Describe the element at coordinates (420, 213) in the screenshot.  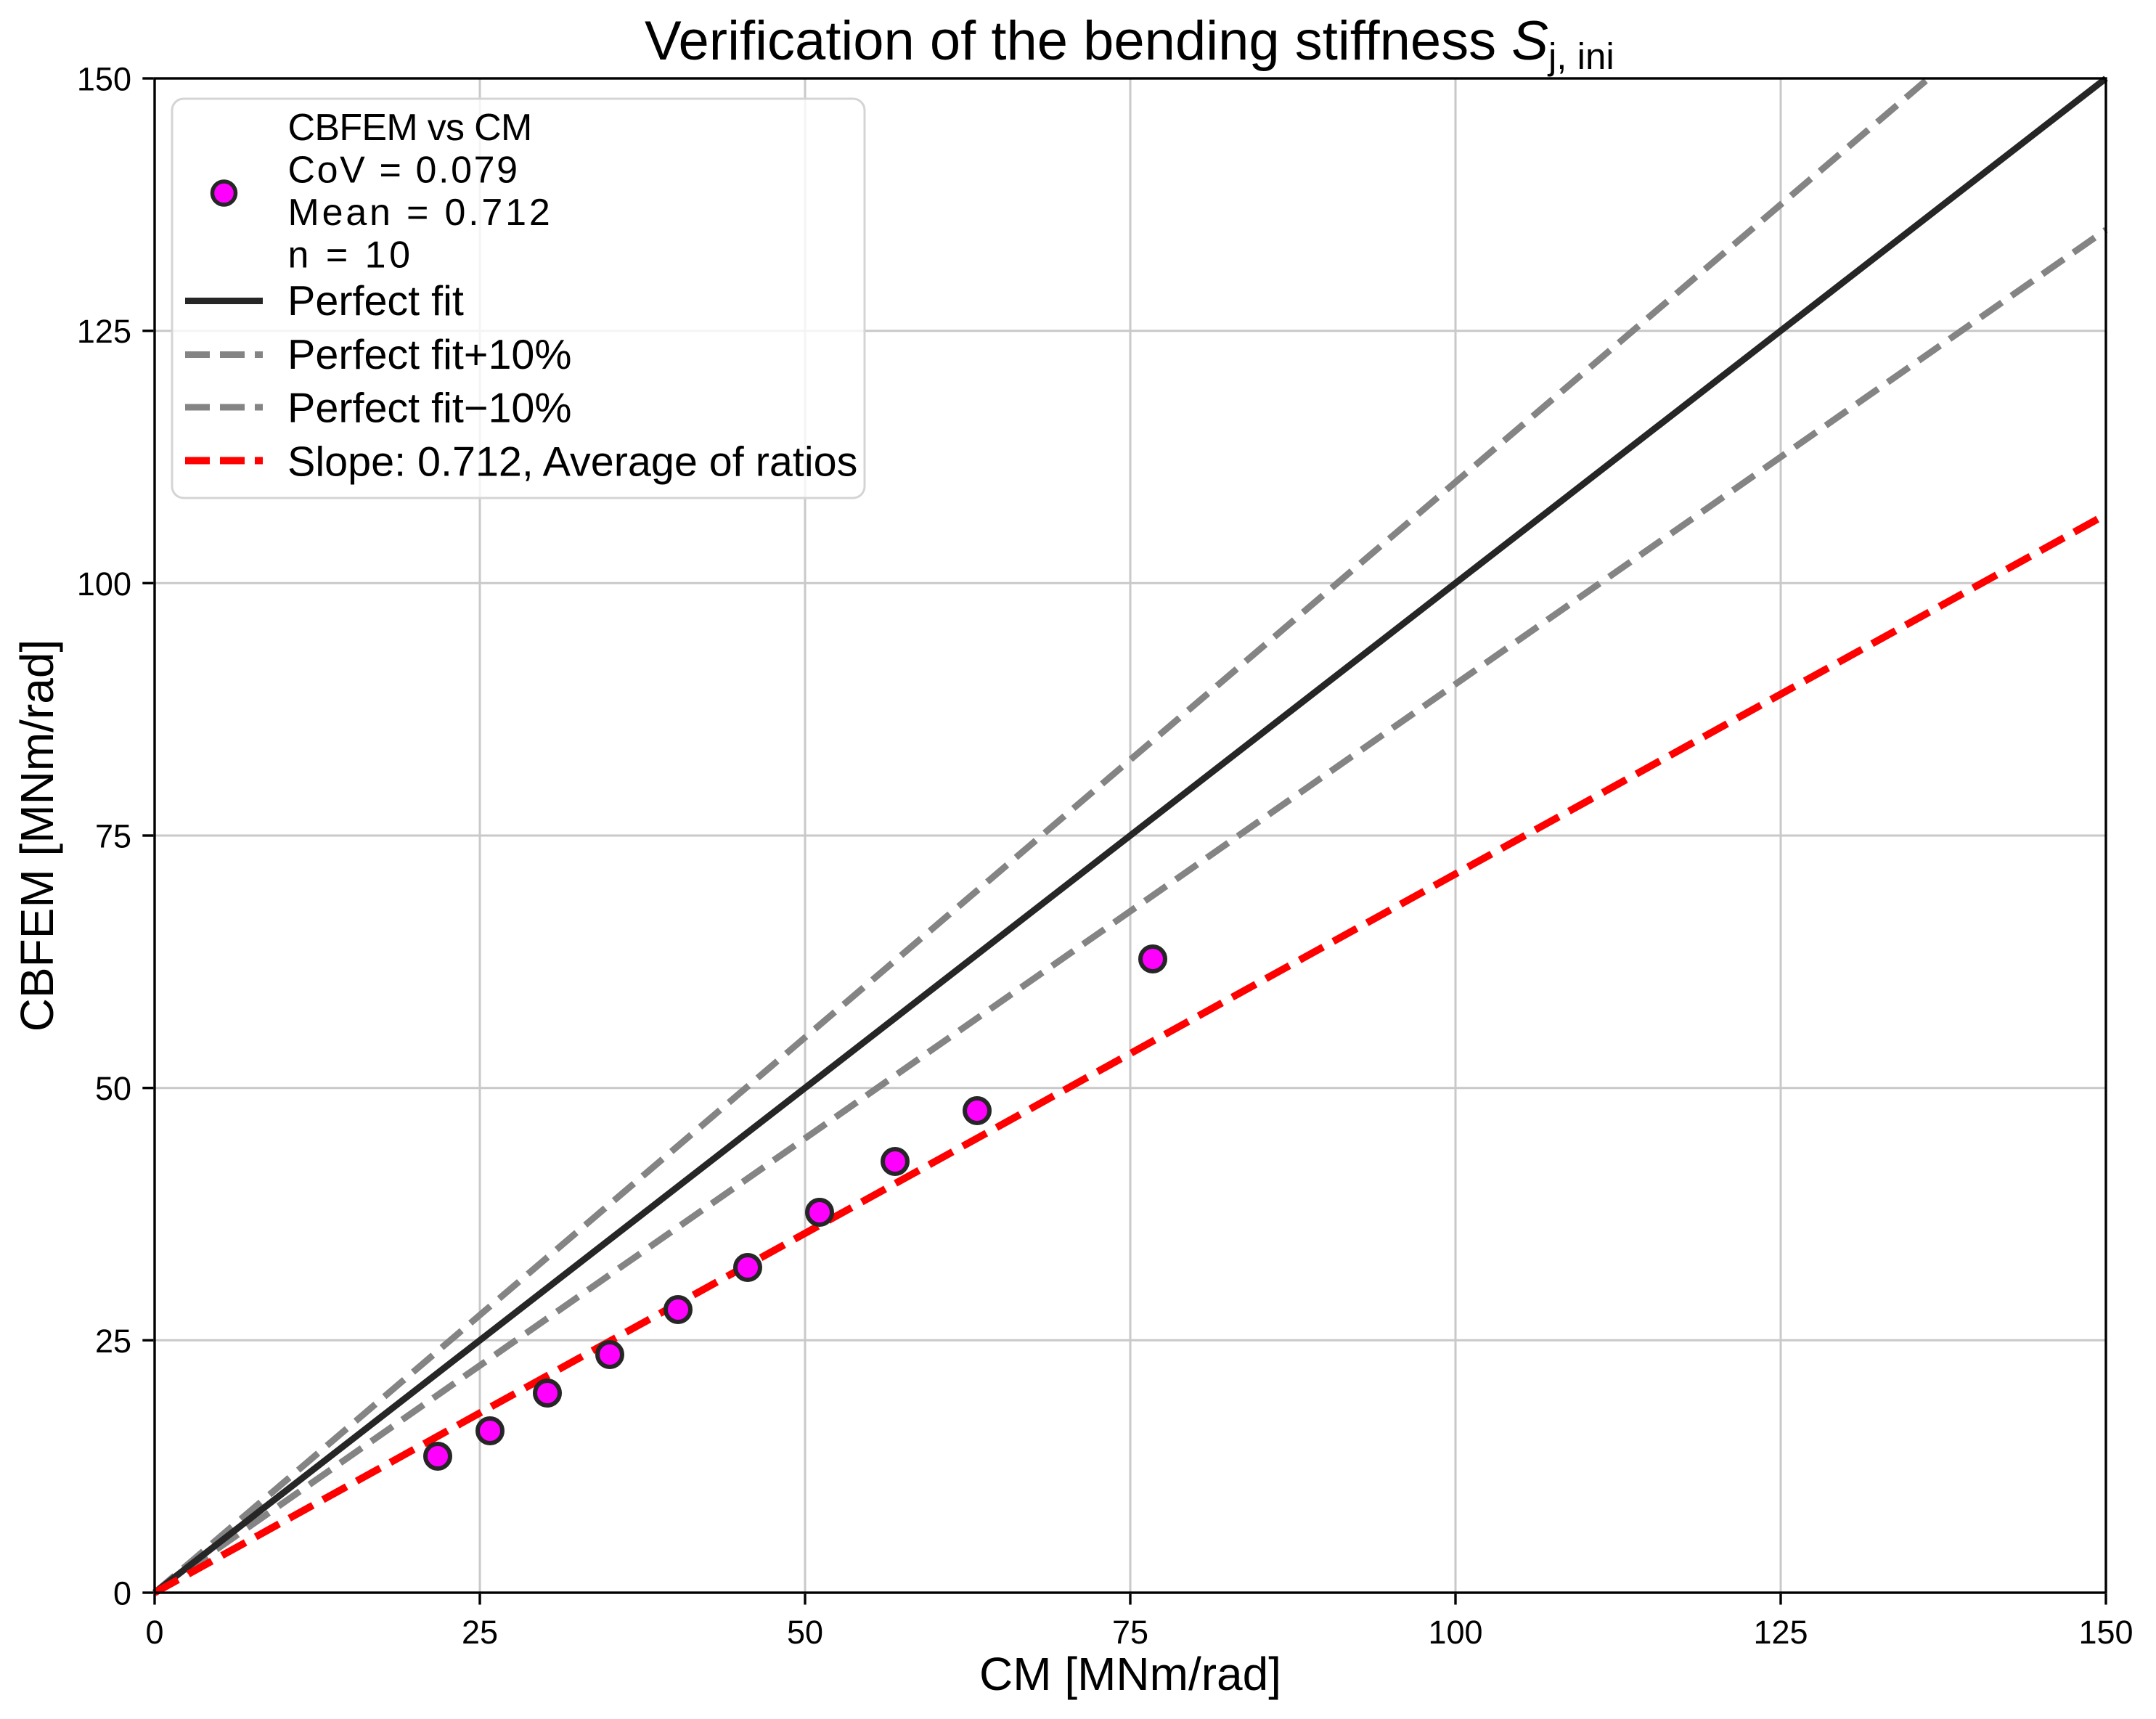
I see `svg-text: Mean = 0.712` at that location.